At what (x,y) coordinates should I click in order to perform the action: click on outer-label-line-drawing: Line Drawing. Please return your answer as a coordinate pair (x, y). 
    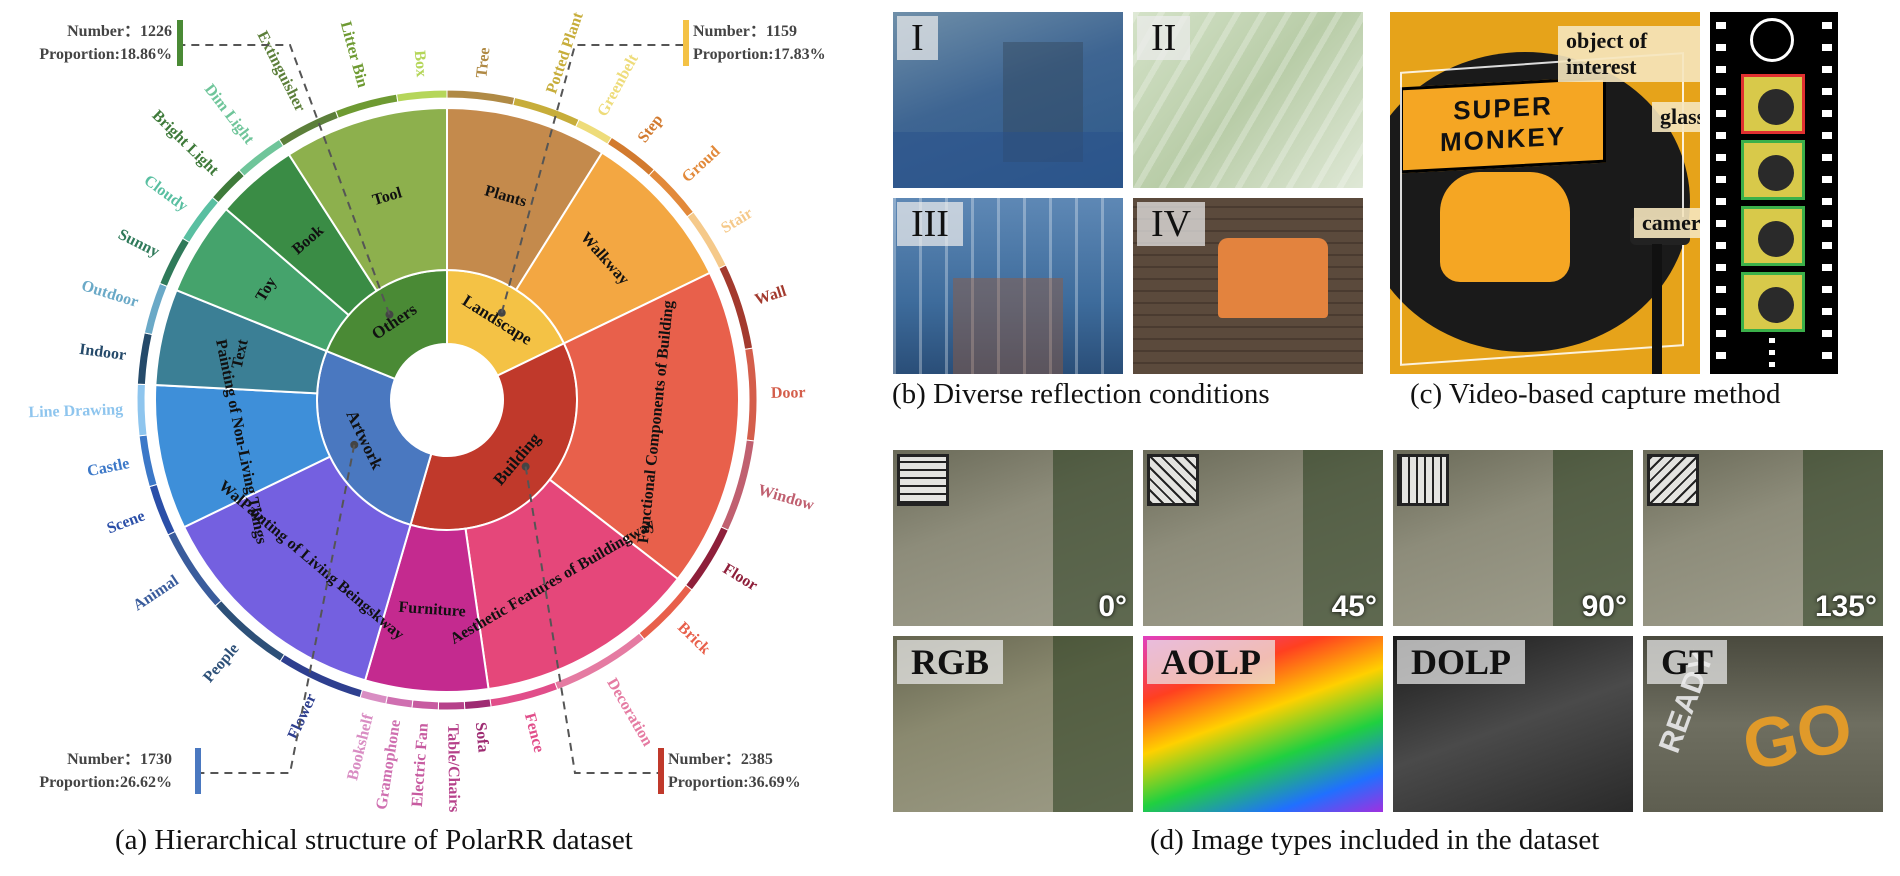
    Looking at the image, I should click on (75, 411).